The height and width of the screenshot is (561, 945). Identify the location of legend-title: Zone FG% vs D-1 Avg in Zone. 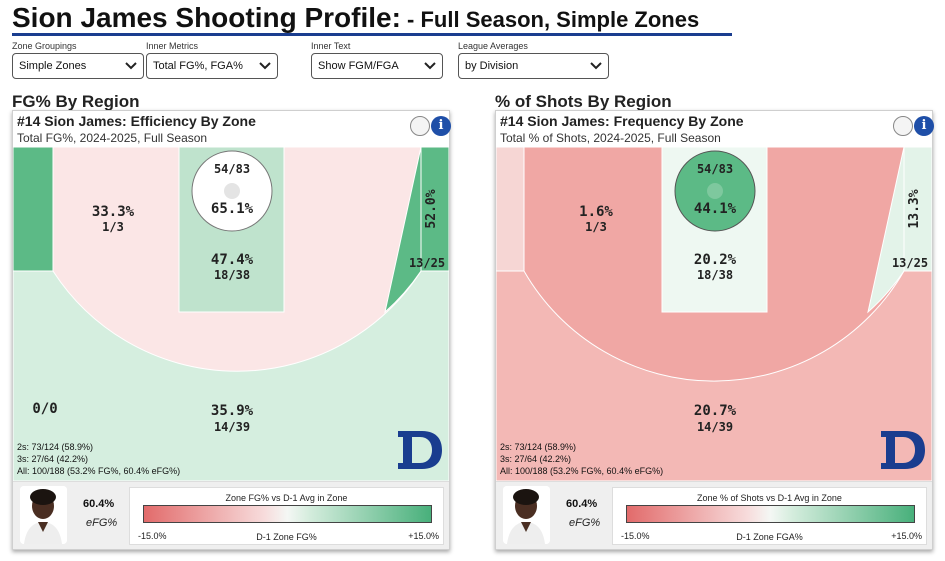
(286, 498).